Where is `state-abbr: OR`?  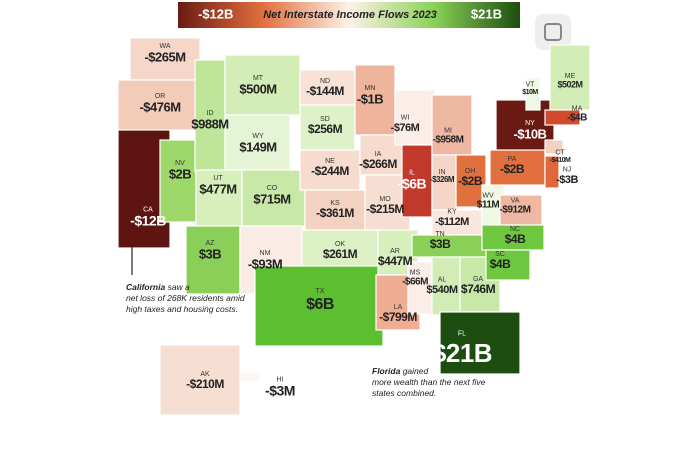 state-abbr: OR is located at coordinates (160, 96).